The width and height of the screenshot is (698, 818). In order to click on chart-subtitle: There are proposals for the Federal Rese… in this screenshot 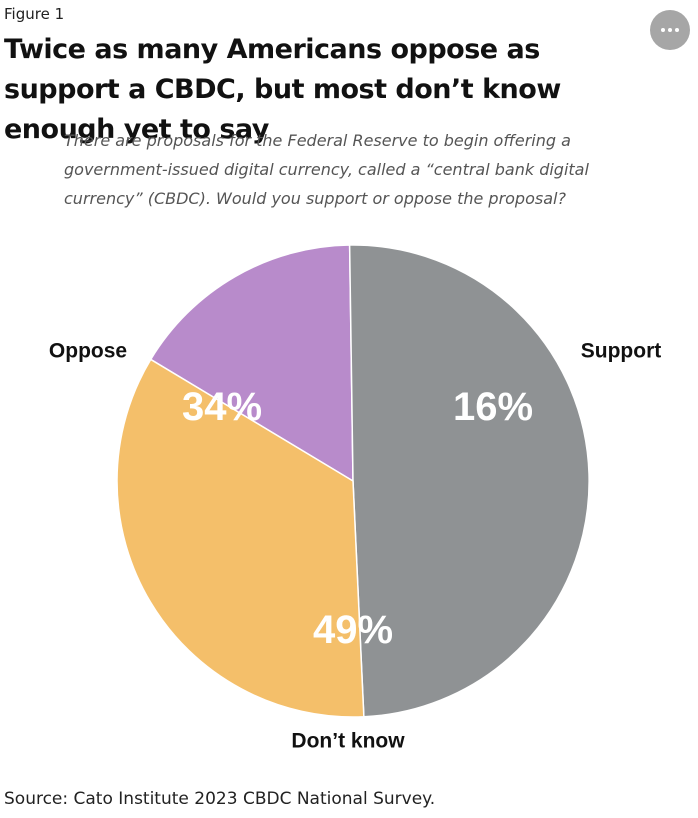, I will do `click(326, 169)`.